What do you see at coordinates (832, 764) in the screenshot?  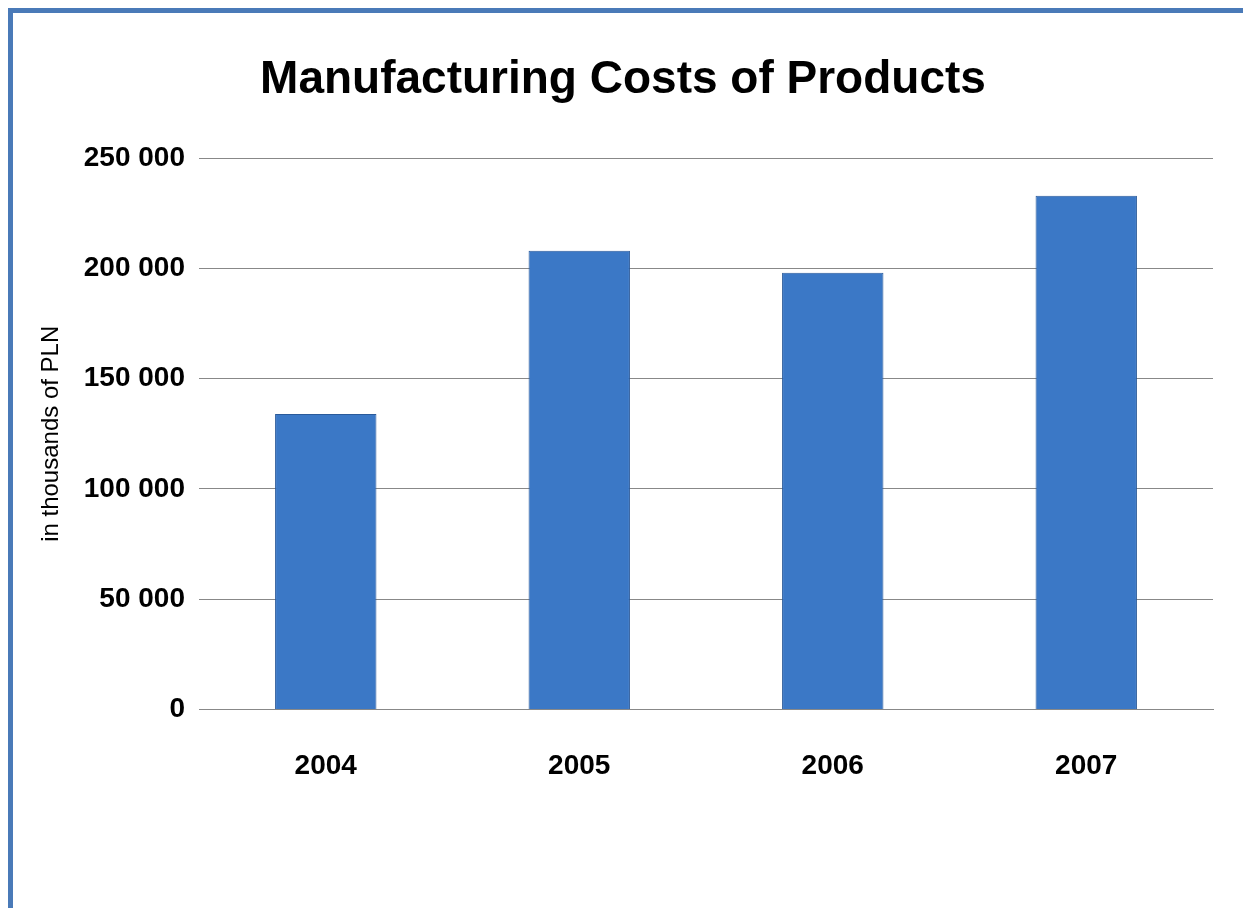 I see `x-tick-label: 2006` at bounding box center [832, 764].